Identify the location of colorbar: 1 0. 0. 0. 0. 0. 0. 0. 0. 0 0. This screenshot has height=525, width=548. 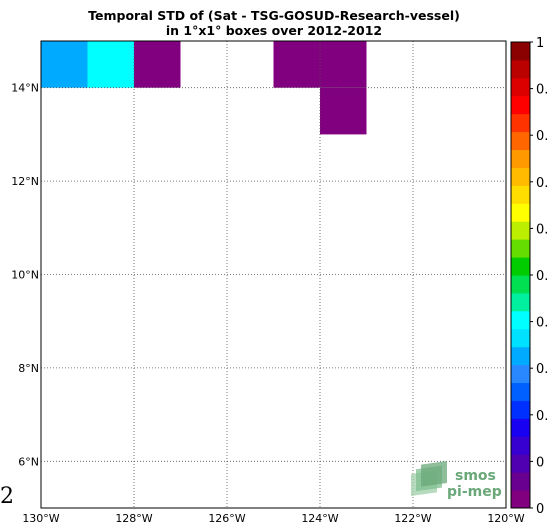
(529, 276).